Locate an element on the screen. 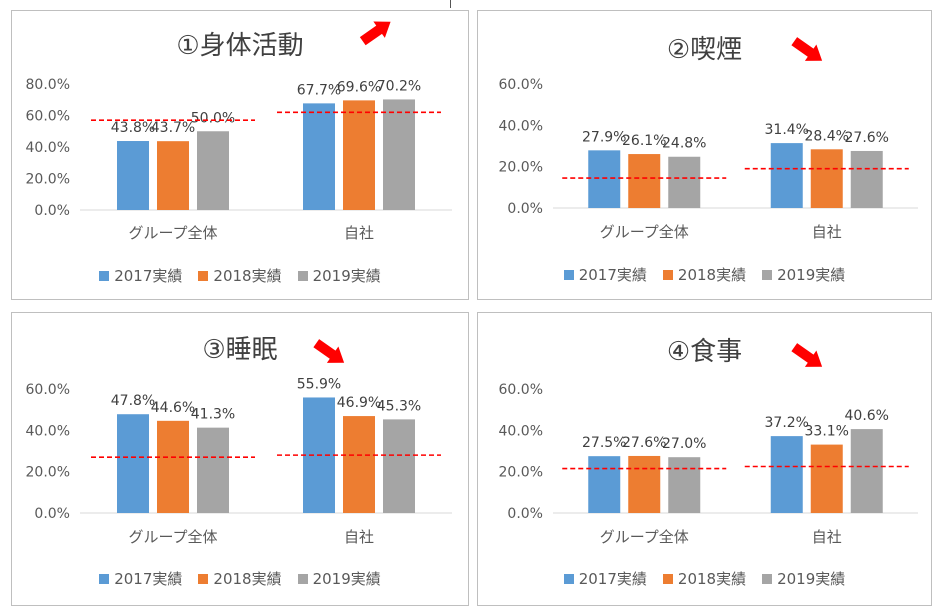 This screenshot has width=940, height=612. data-label: 24.8% is located at coordinates (684, 144).